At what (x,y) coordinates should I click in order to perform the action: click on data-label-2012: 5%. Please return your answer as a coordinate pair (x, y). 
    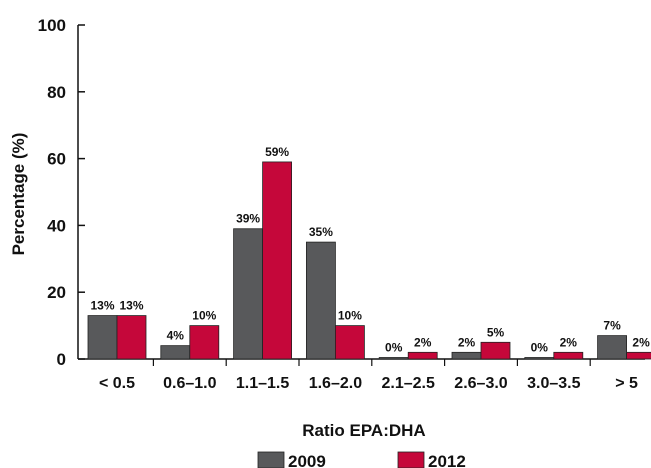
    Looking at the image, I should click on (496, 332).